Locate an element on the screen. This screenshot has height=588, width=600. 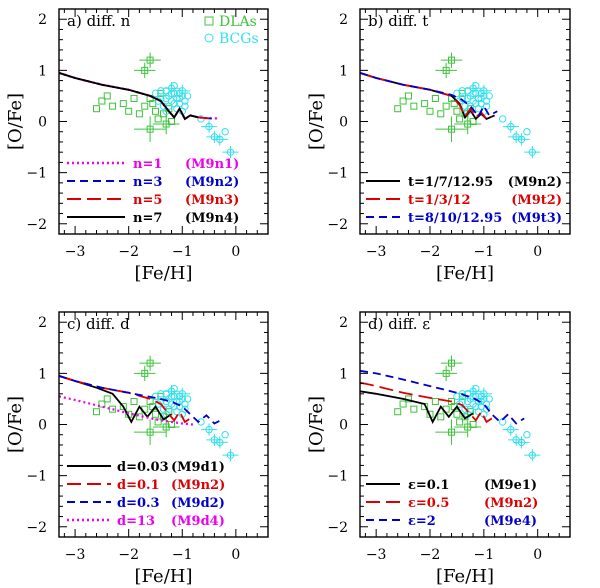
legend-bcg-marker is located at coordinates (209, 38).